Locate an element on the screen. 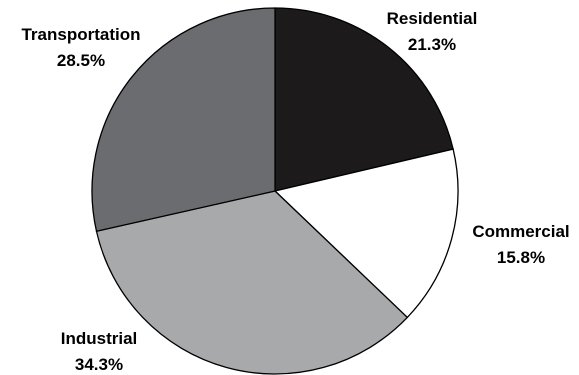 The image size is (579, 375). label-commercial-name: Commercial is located at coordinates (520, 231).